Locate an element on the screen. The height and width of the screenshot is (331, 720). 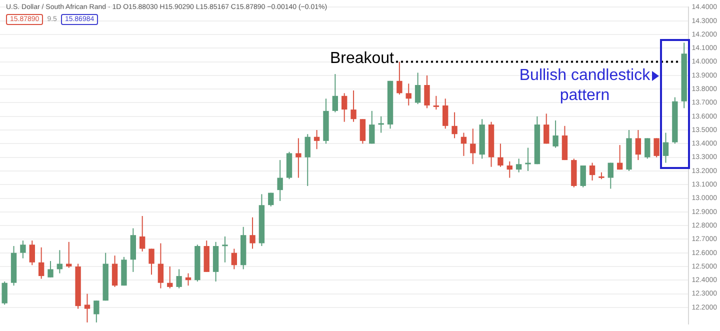
ref-line-label: Breakout is located at coordinates (362, 59).